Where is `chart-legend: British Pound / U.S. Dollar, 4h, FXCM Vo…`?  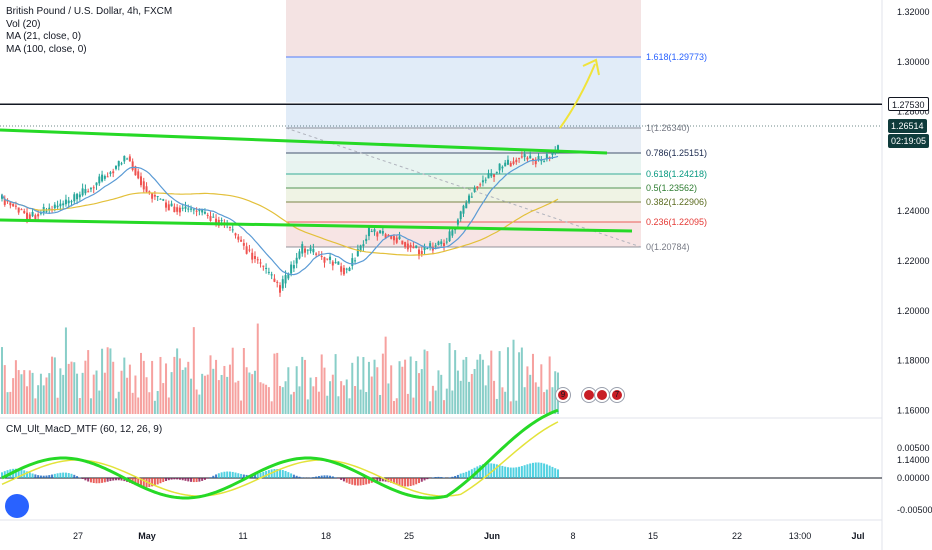
chart-legend: British Pound / U.S. Dollar, 4h, FXCM Vo… is located at coordinates (89, 31).